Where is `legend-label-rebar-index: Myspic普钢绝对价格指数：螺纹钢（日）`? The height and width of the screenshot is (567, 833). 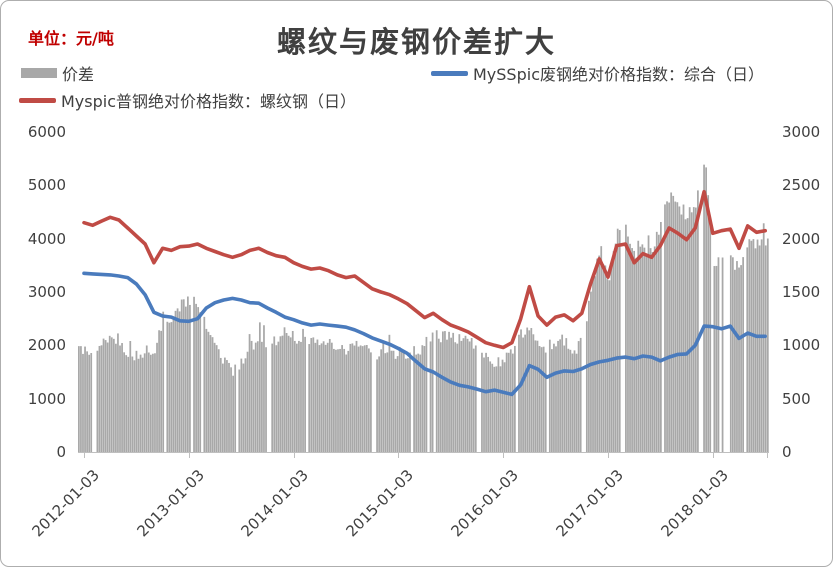
legend-label-rebar-index: Myspic普钢绝对价格指数：螺纹钢（日） is located at coordinates (209, 101).